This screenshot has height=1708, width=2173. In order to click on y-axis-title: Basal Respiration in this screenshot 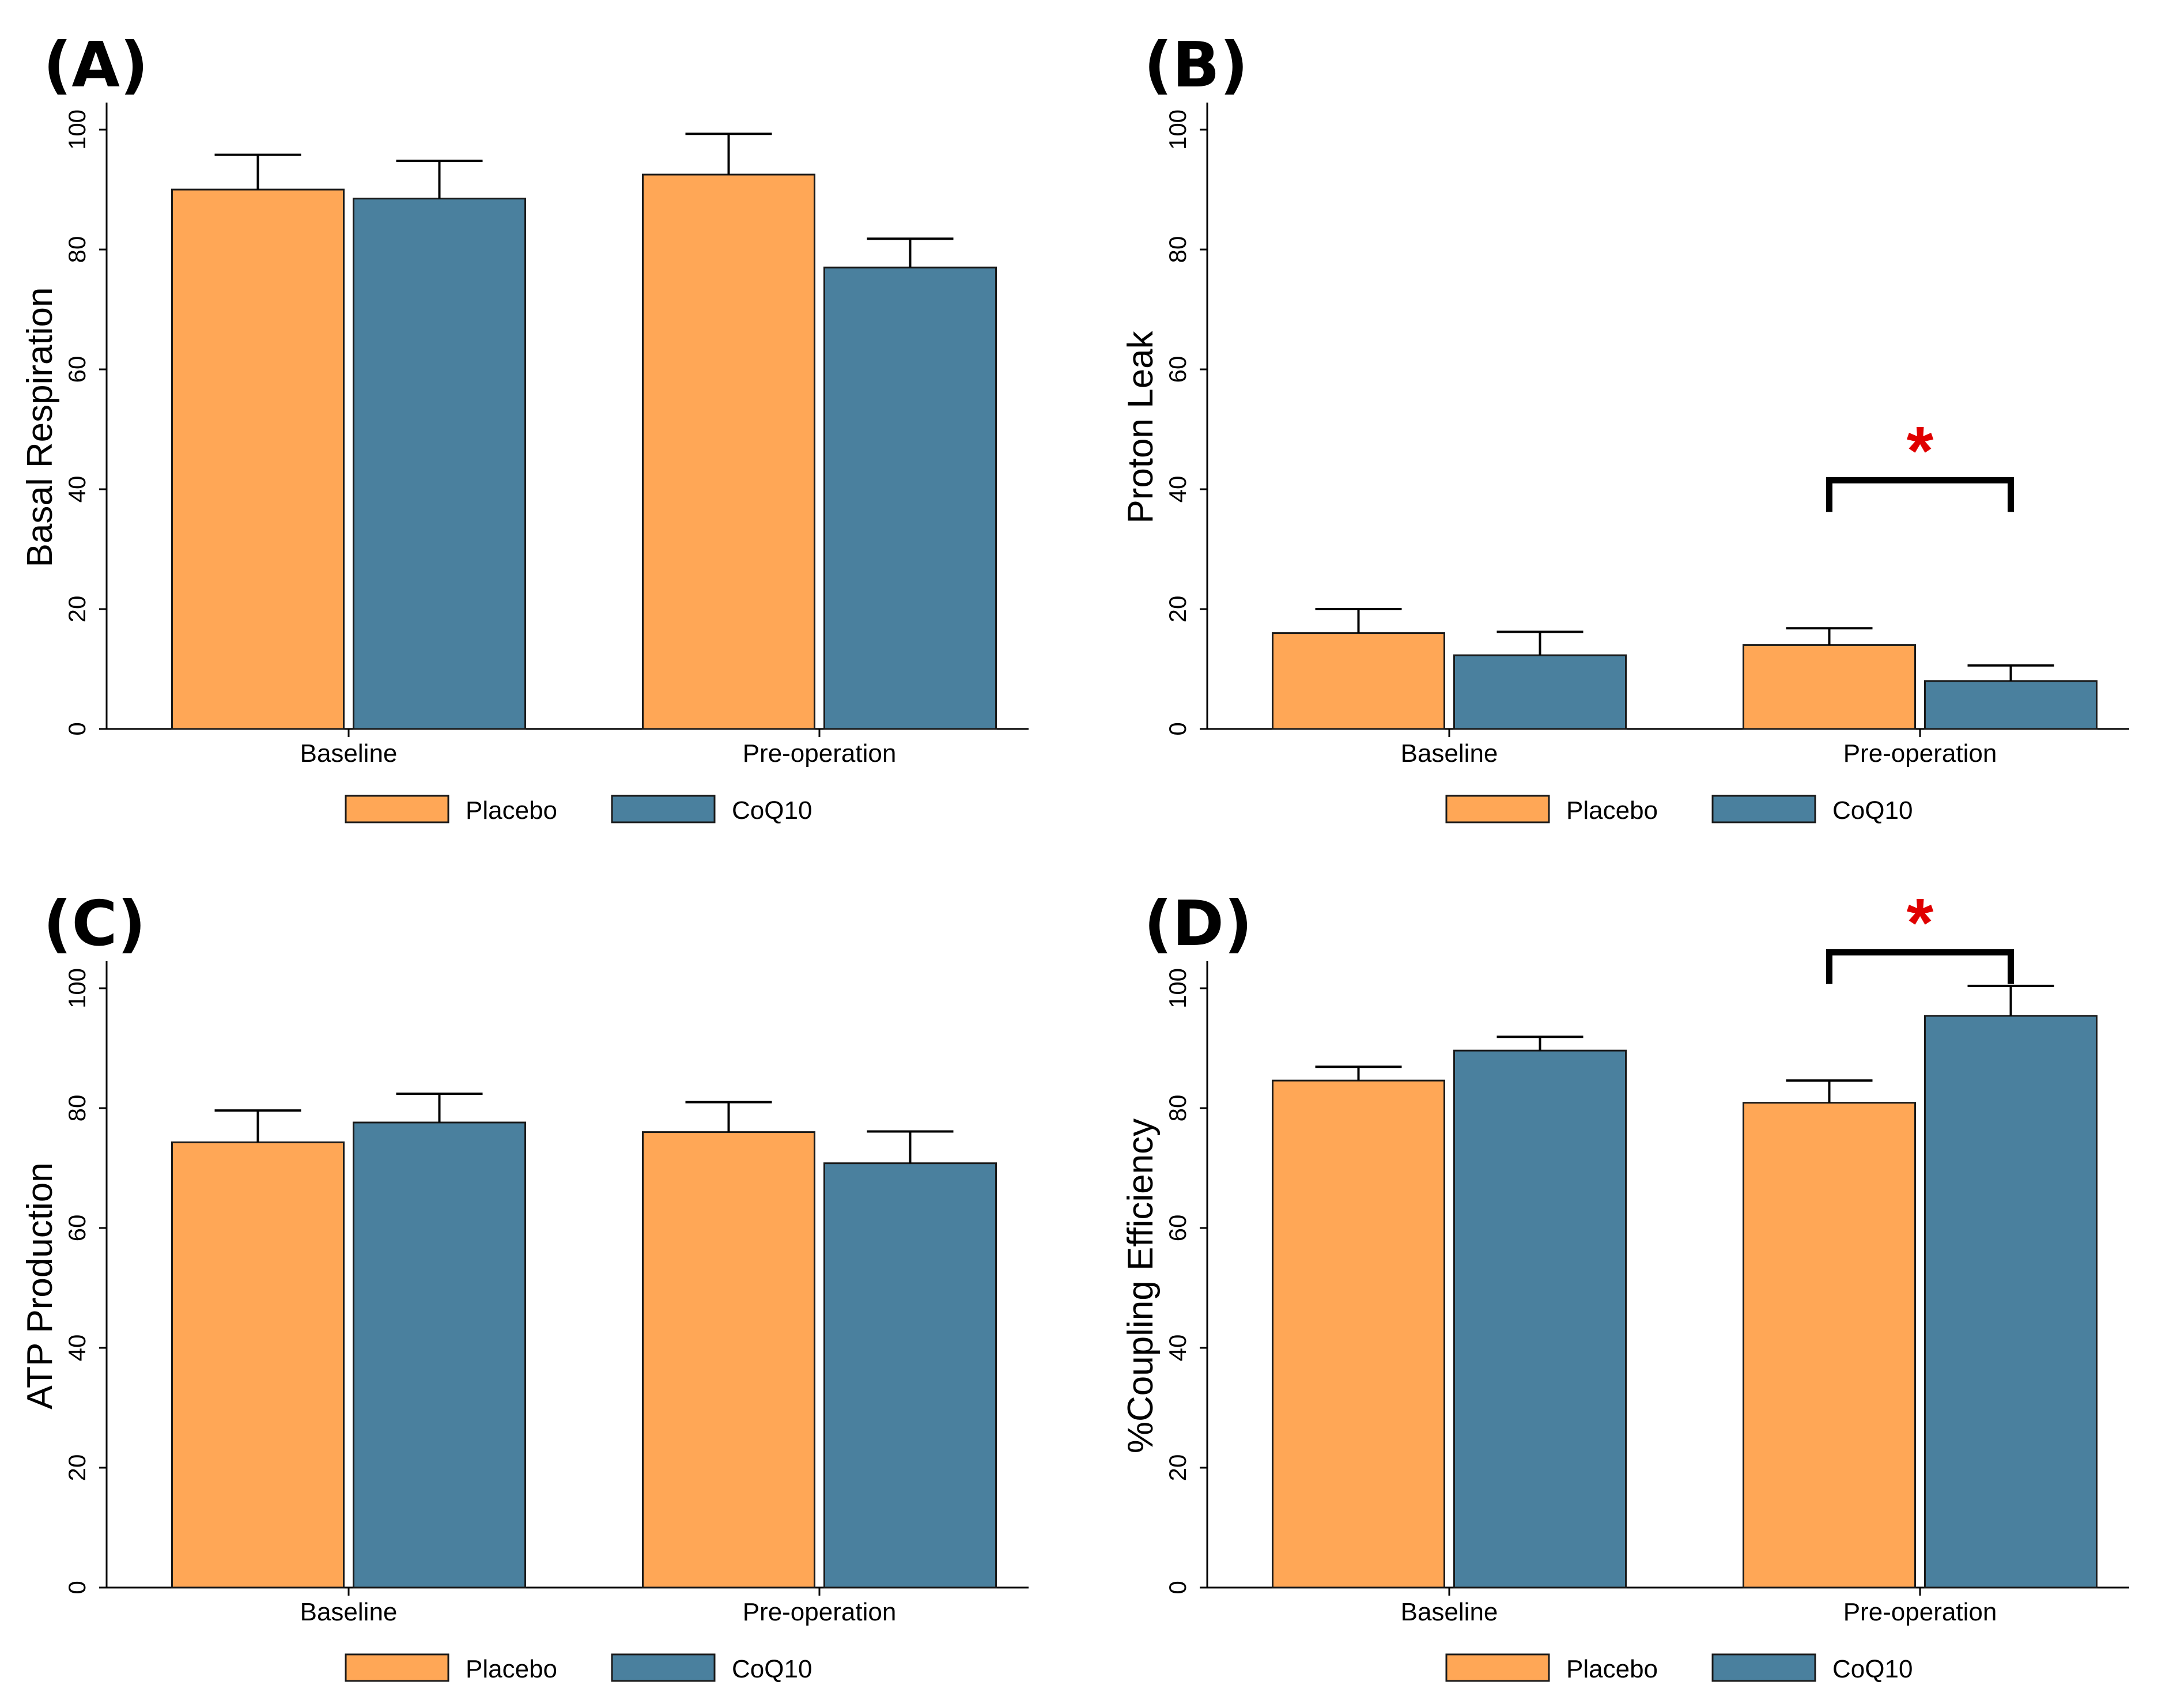, I will do `click(40, 428)`.